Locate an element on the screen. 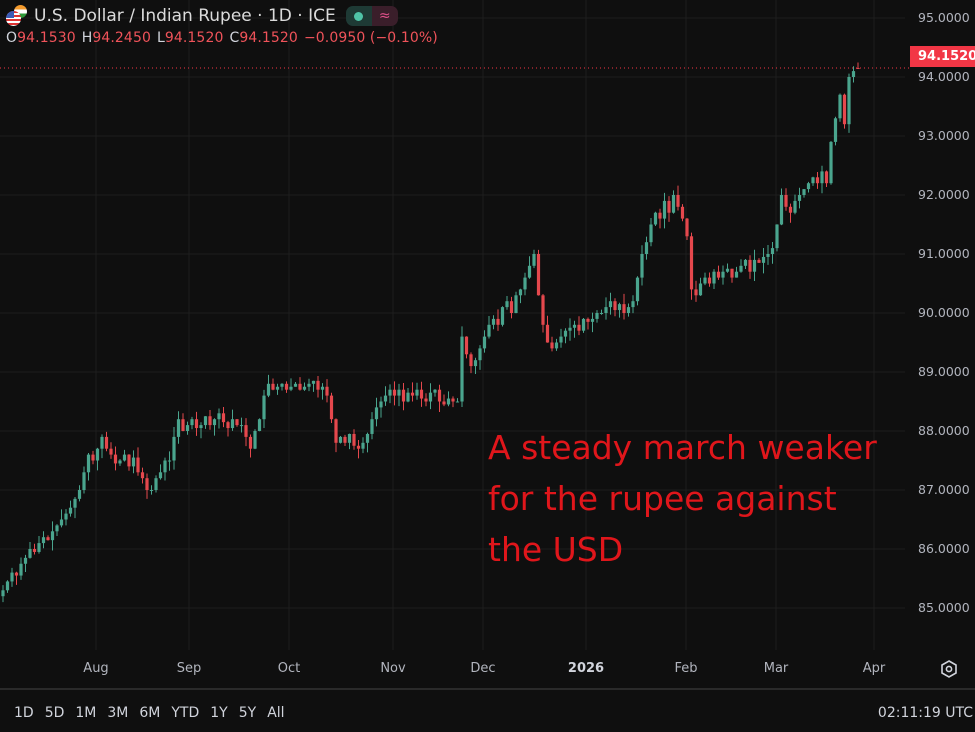 The width and height of the screenshot is (975, 732). close-value: 94.1520 is located at coordinates (268, 38).